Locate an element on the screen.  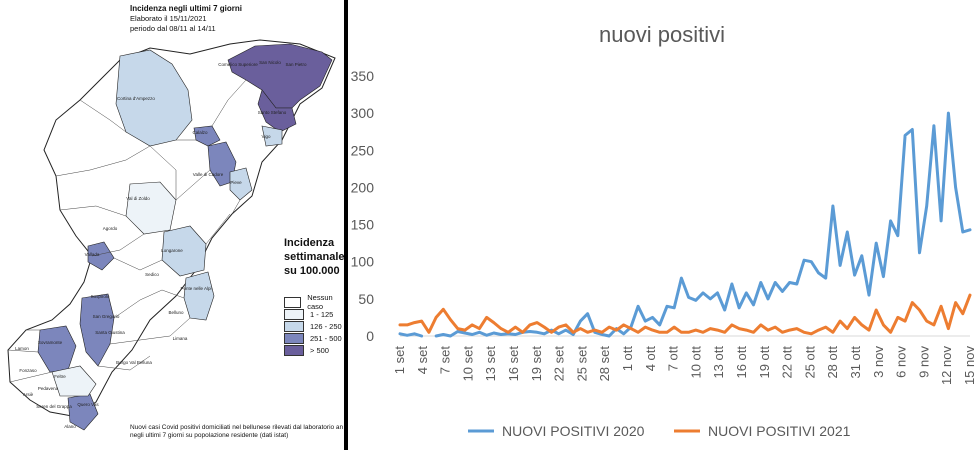
x-tick-label: 4 set is located at coordinates (422, 360).